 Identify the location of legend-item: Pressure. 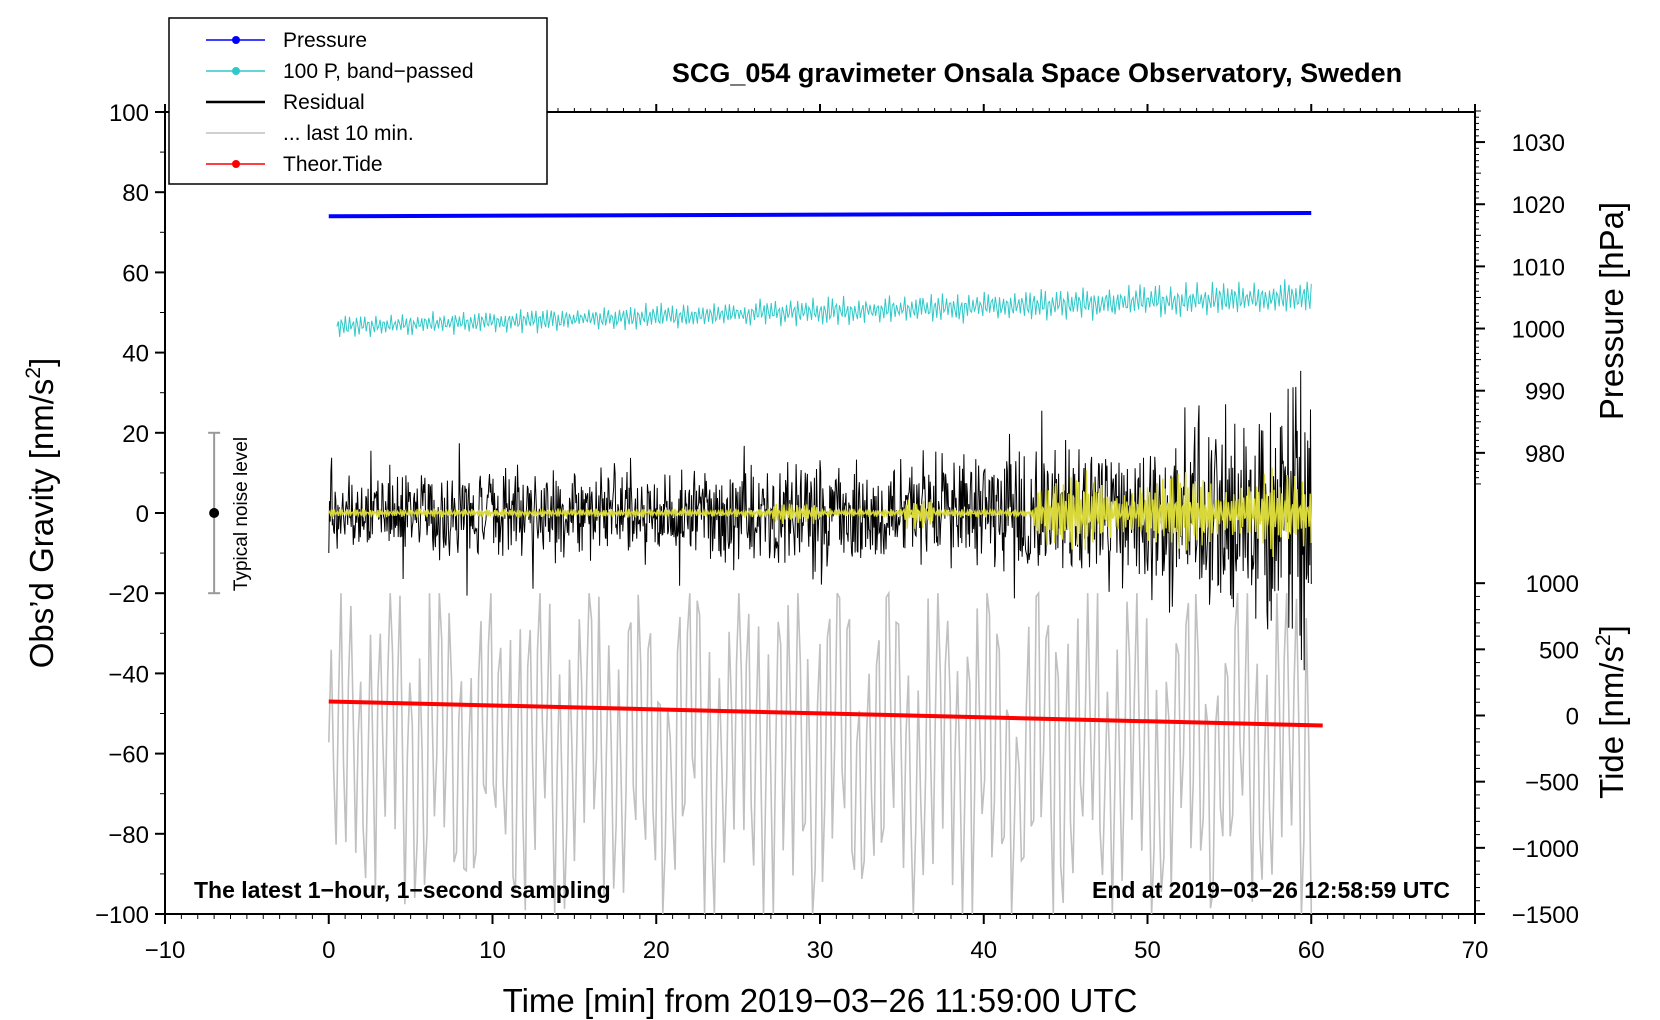
(286, 40).